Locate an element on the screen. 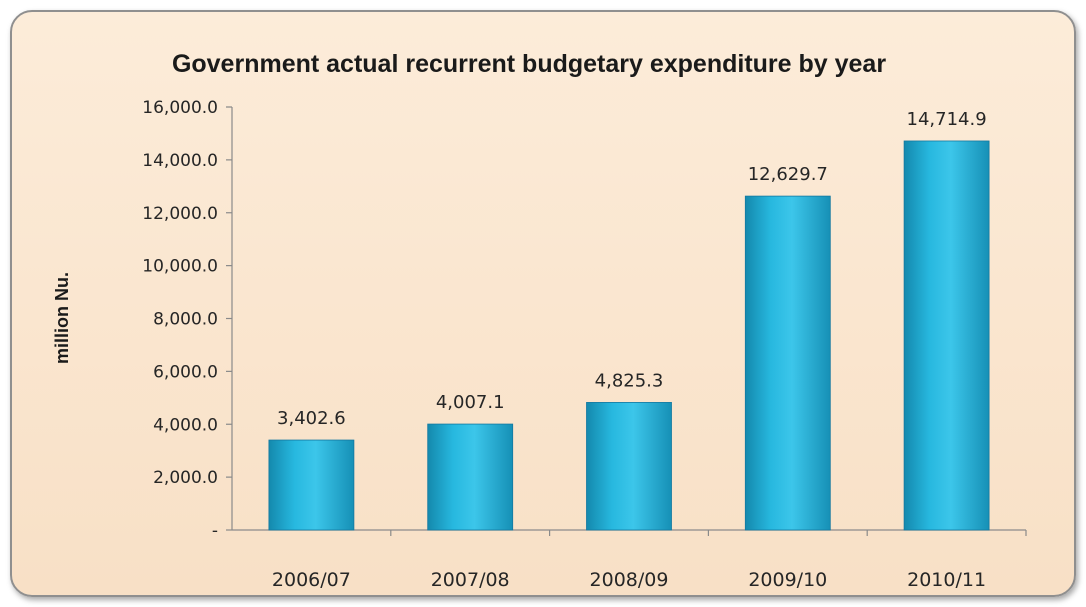  data-label: 14,714.9 is located at coordinates (947, 119).